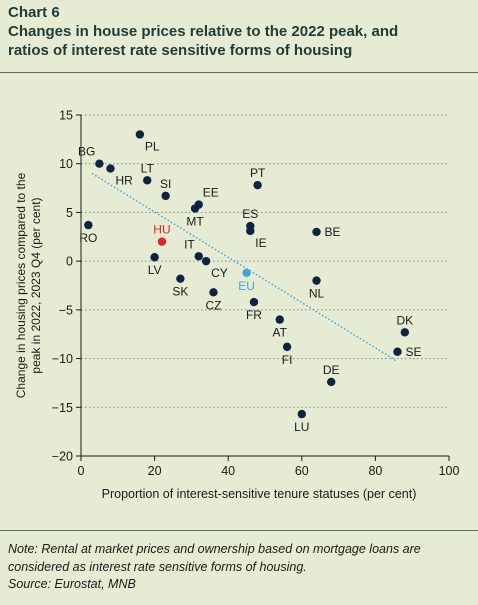 This screenshot has height=605, width=478. What do you see at coordinates (287, 360) in the screenshot?
I see `data-label-fi: FI` at bounding box center [287, 360].